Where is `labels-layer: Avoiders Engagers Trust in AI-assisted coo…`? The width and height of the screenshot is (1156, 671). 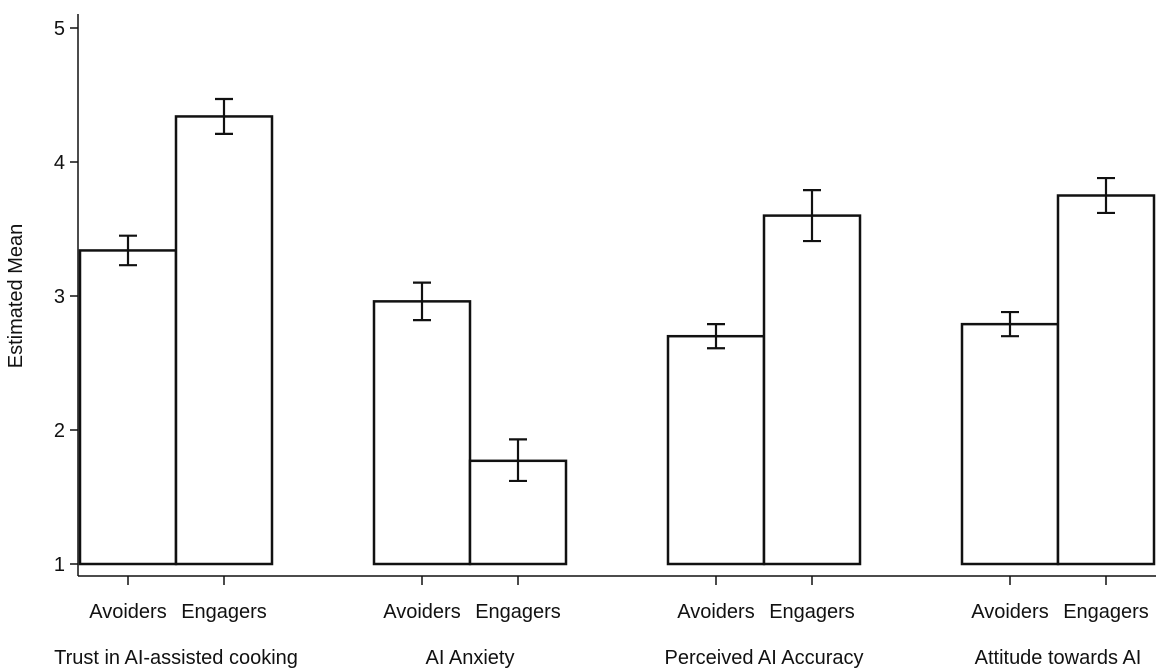 labels-layer: Avoiders Engagers Trust in AI-assisted coo… is located at coordinates (601, 635).